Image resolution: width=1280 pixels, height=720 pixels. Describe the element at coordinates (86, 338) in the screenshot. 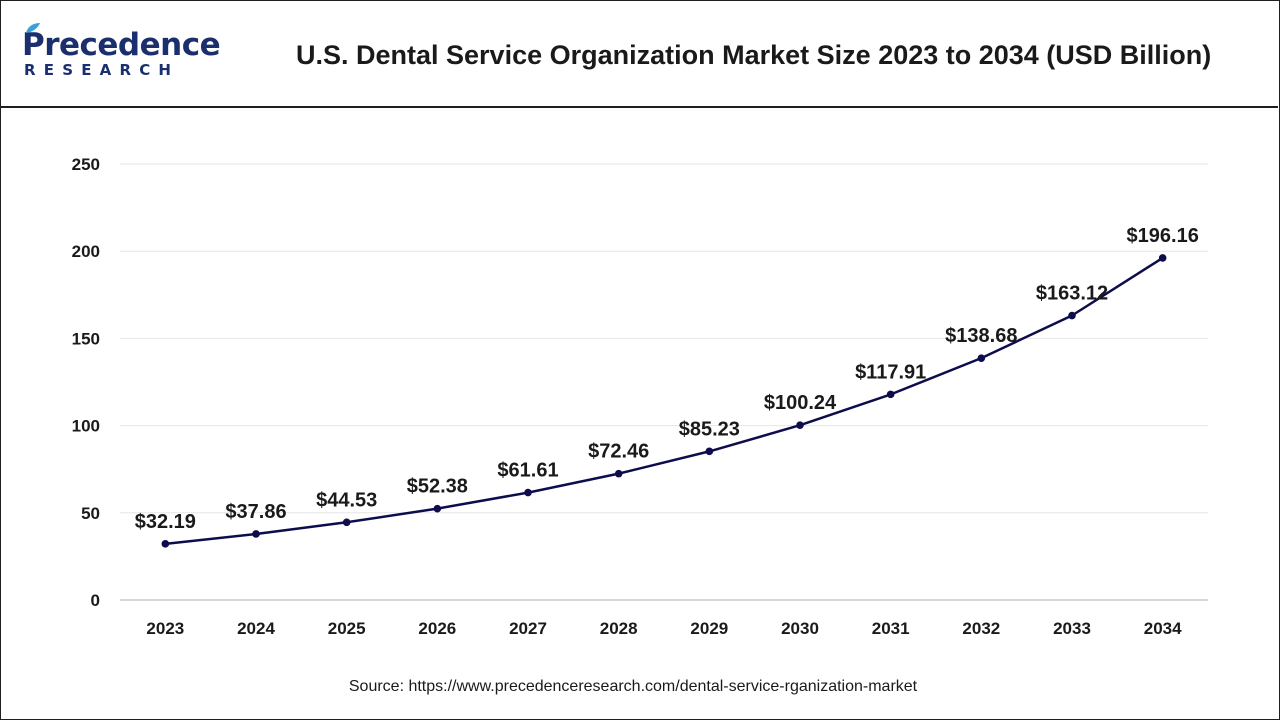

I see `y-tick-label: 150` at that location.